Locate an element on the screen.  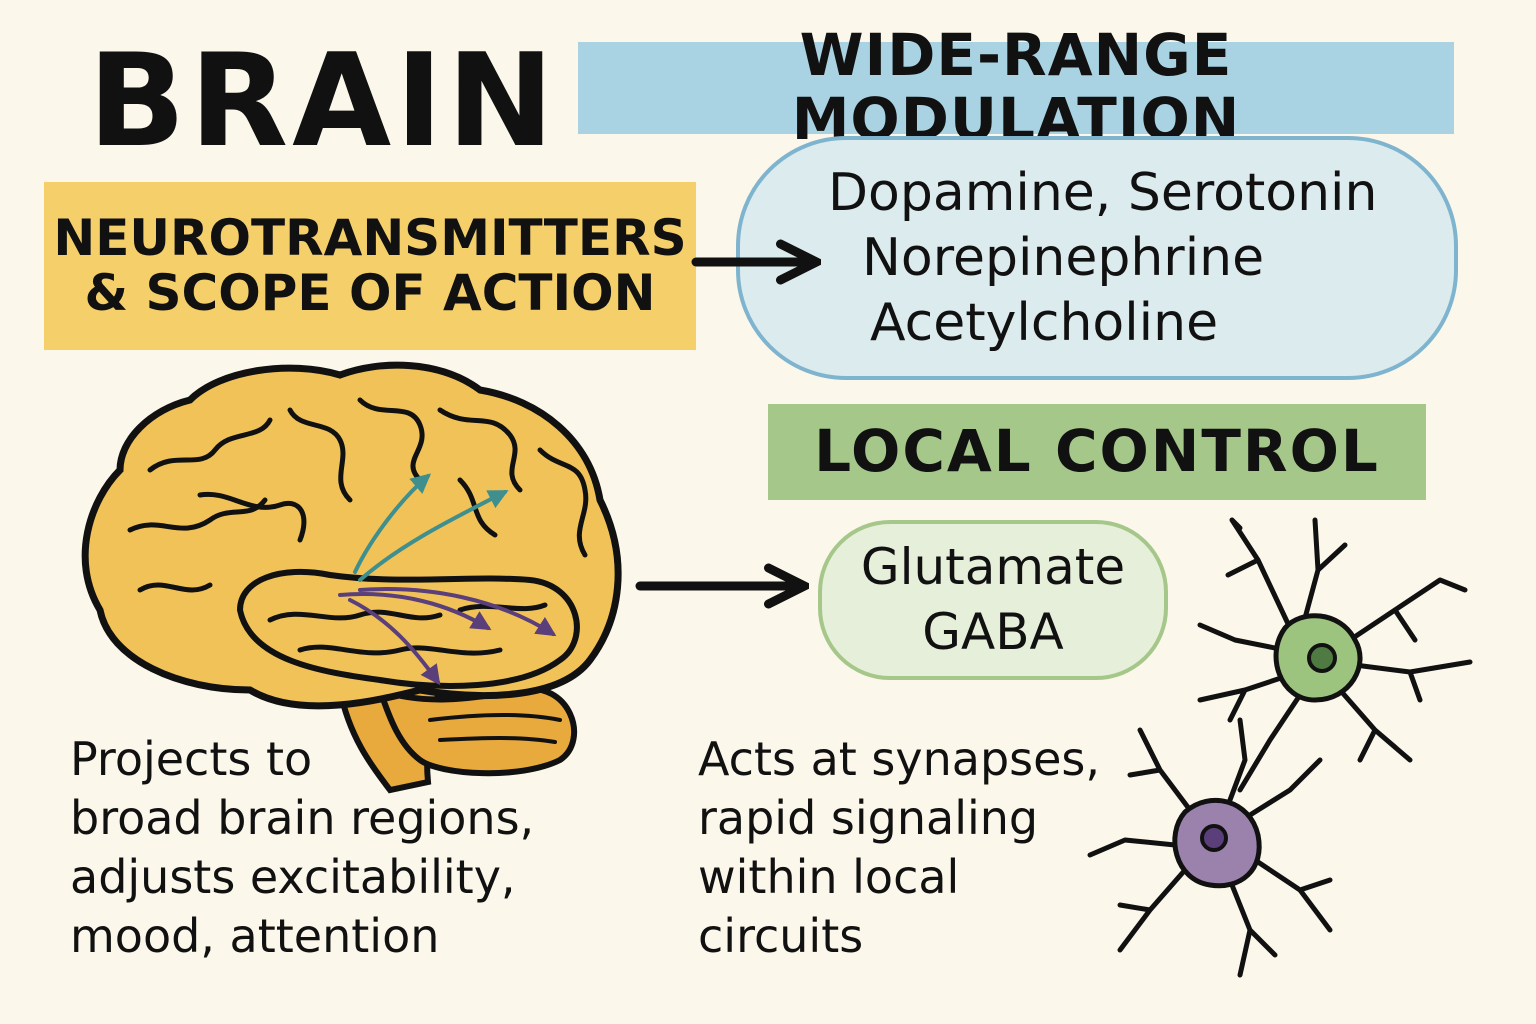
local-item: GABA is located at coordinates (993, 632).